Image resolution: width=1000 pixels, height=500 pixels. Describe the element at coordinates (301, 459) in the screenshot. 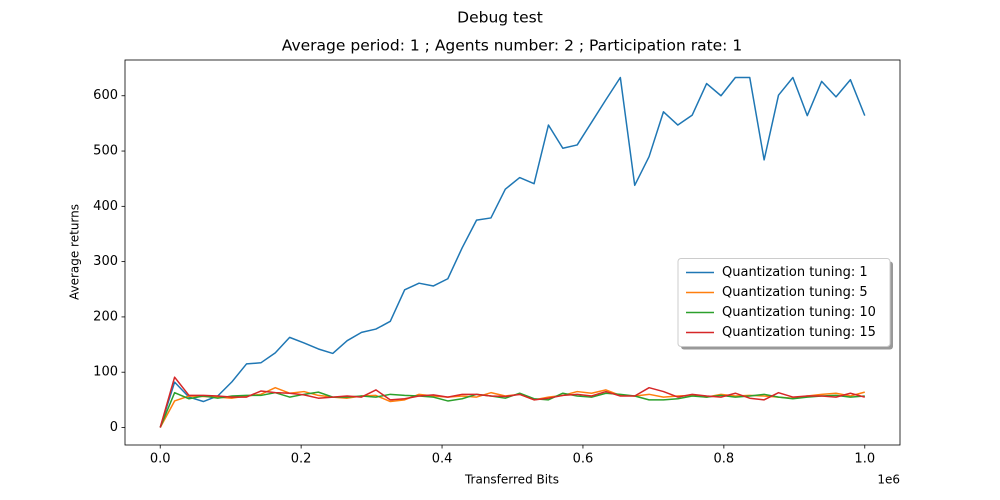

I see `x-tick-label: 0.2` at that location.